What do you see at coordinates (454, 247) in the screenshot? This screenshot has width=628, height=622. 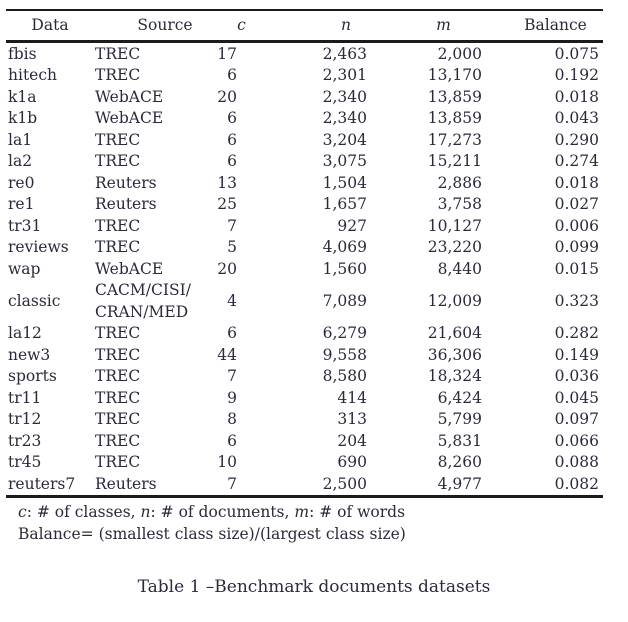 I see `cell-m: 23,220` at bounding box center [454, 247].